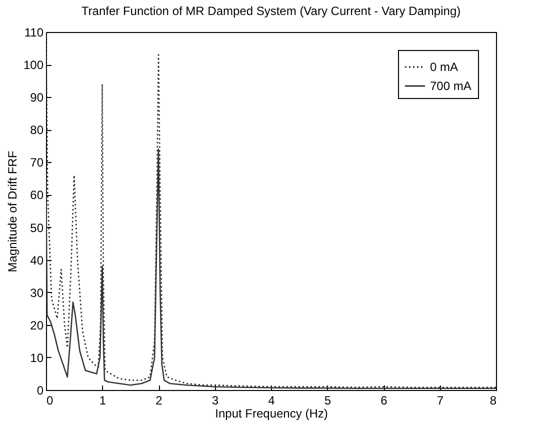 This screenshot has width=534, height=436. I want to click on y-tick-label: 60, so click(37, 195).